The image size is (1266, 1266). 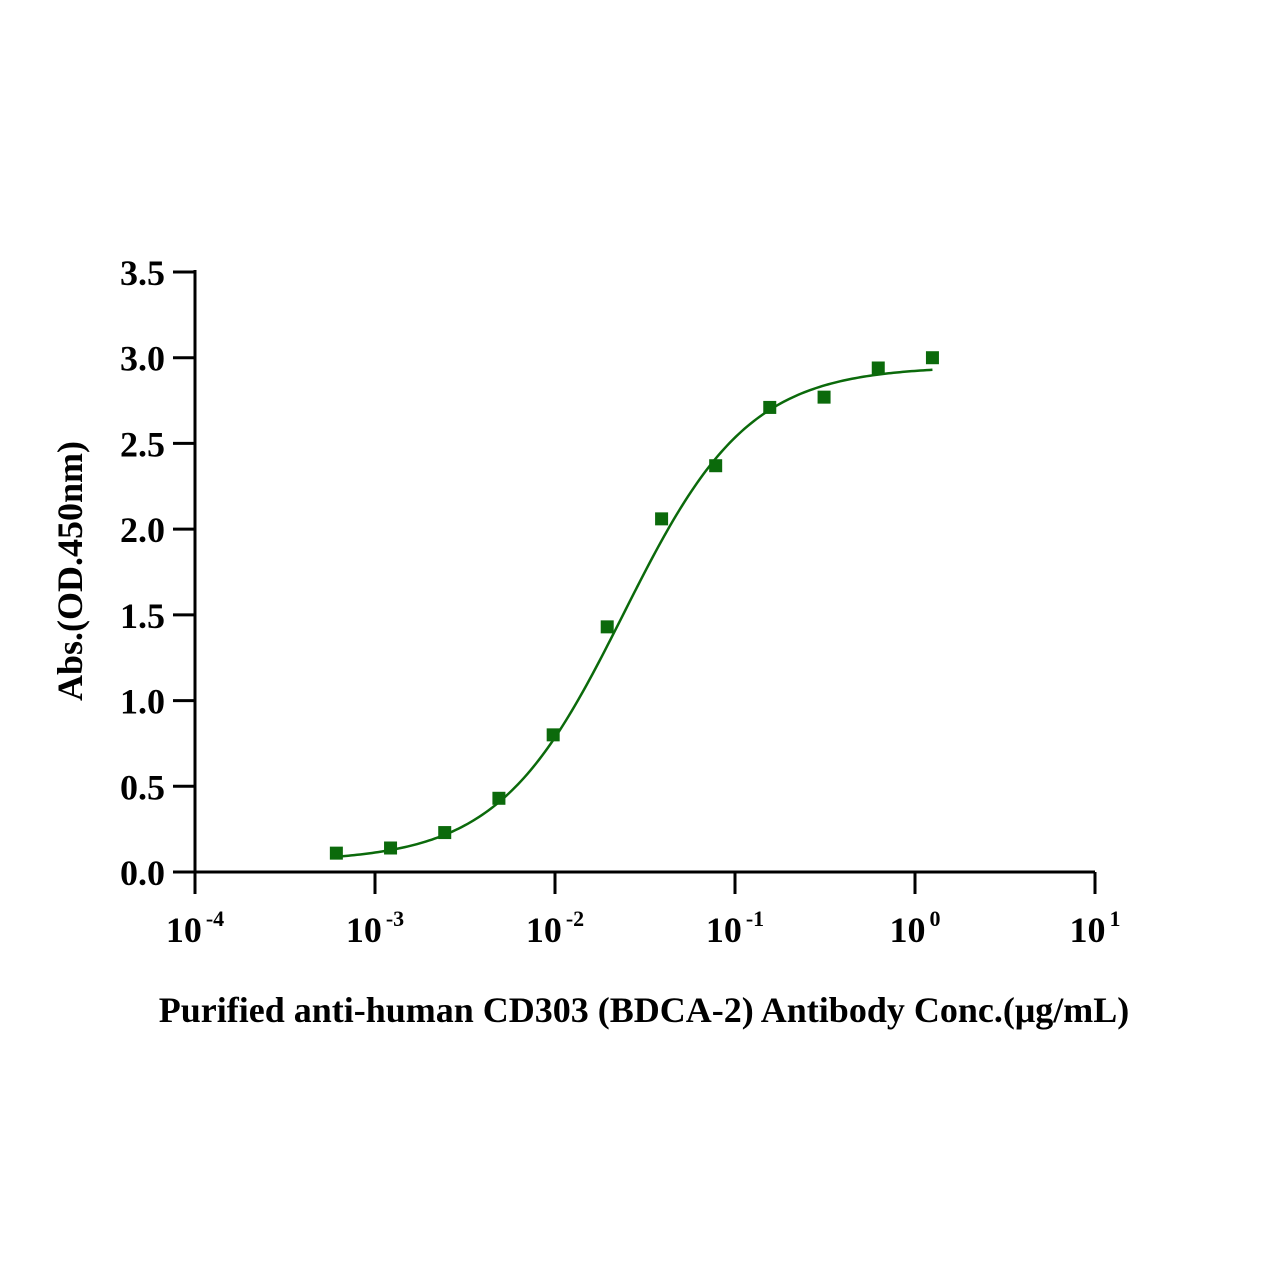 I want to click on x-tick-label: 10 1, so click(x=1095, y=928).